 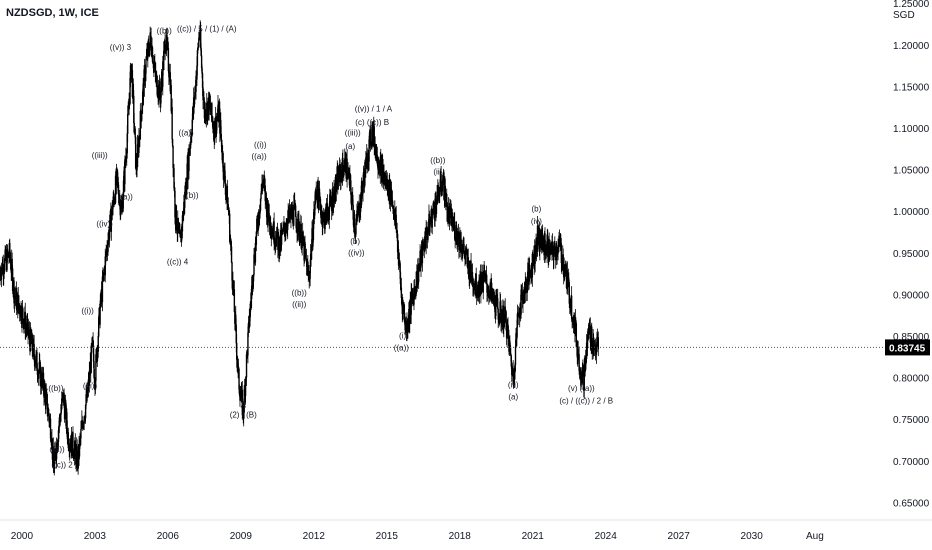 I want to click on y-tick-label: 0.85000, so click(x=911, y=337).